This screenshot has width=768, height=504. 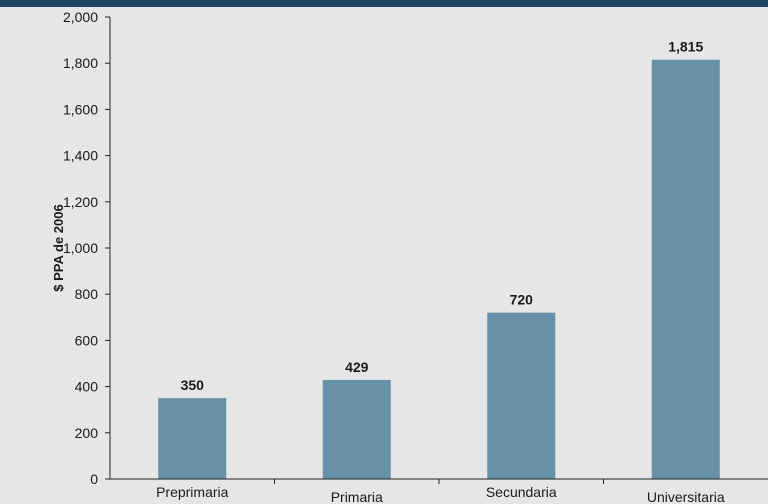 What do you see at coordinates (87, 294) in the screenshot?
I see `y-tick-label: 800` at bounding box center [87, 294].